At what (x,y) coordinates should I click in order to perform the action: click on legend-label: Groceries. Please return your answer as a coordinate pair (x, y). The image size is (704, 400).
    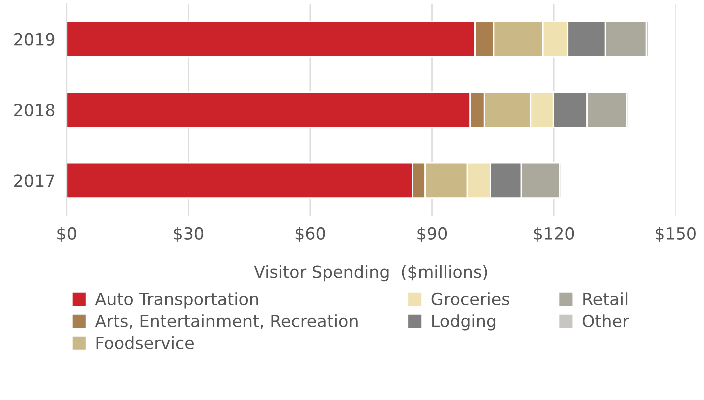
    Looking at the image, I should click on (471, 299).